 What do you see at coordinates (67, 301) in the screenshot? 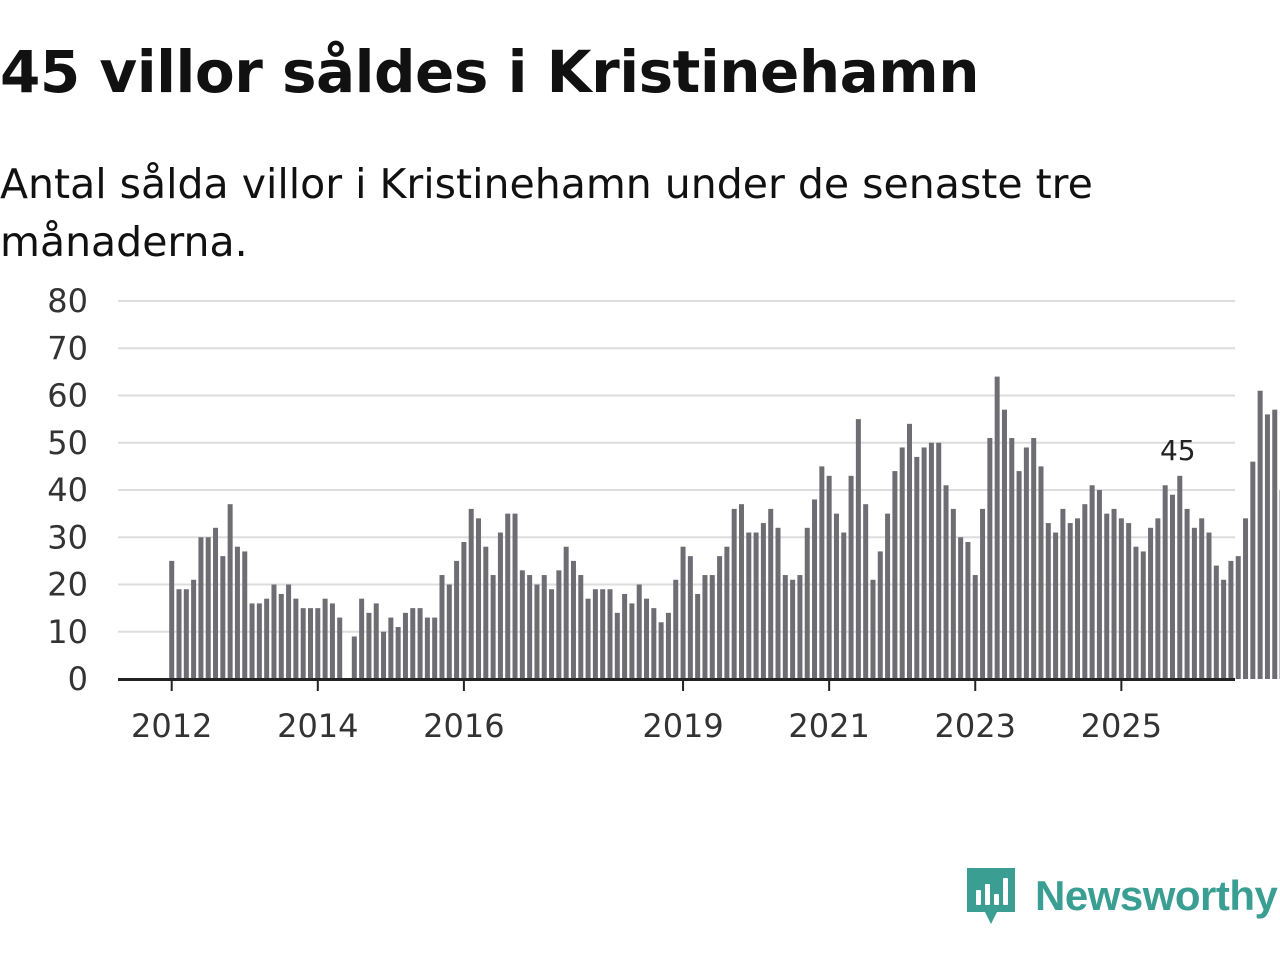
I see `y-tick-label: 80` at bounding box center [67, 301].